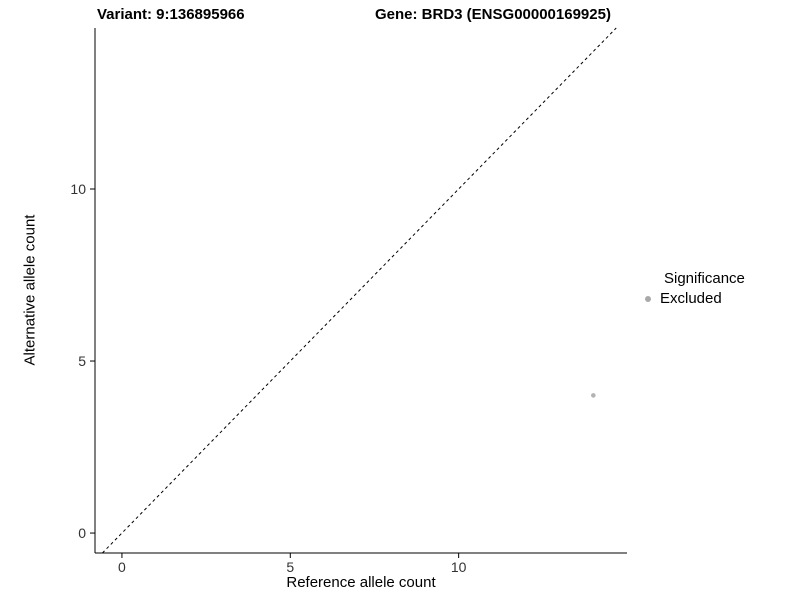 The image size is (800, 600). I want to click on legend-entry-excluded: Excluded, so click(693, 298).